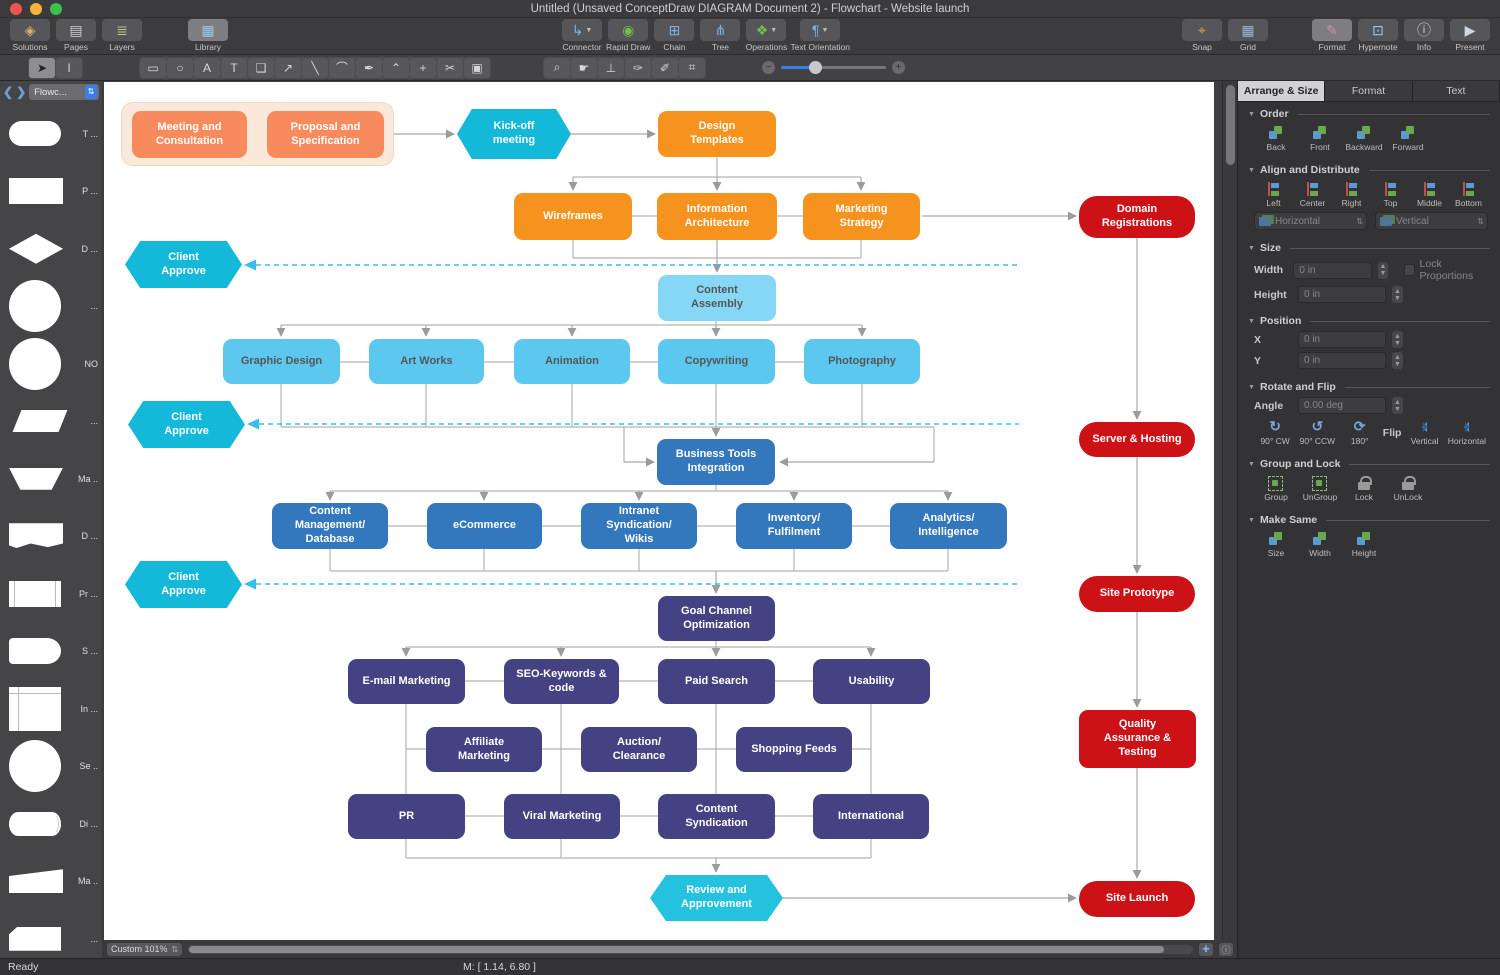 The image size is (1500, 975). What do you see at coordinates (1431, 221) in the screenshot?
I see `distribute-vertical-dropdown: Vertical ⇅` at bounding box center [1431, 221].